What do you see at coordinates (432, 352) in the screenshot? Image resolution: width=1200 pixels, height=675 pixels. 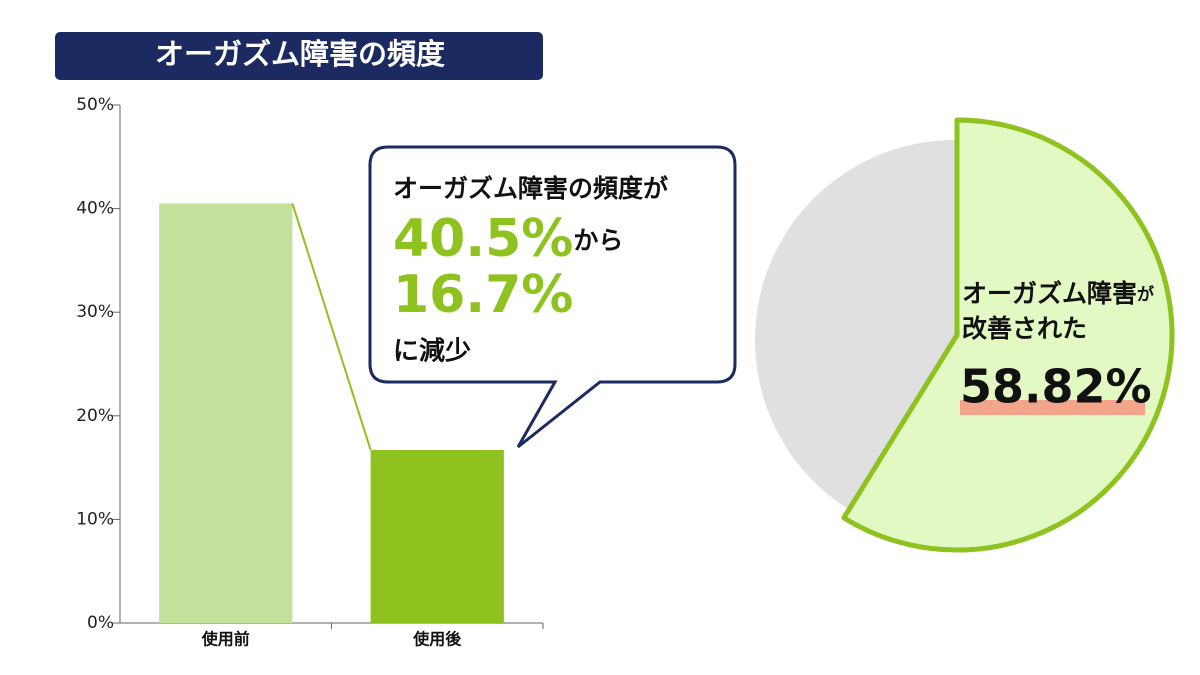 I see `callout-ending: に減少` at bounding box center [432, 352].